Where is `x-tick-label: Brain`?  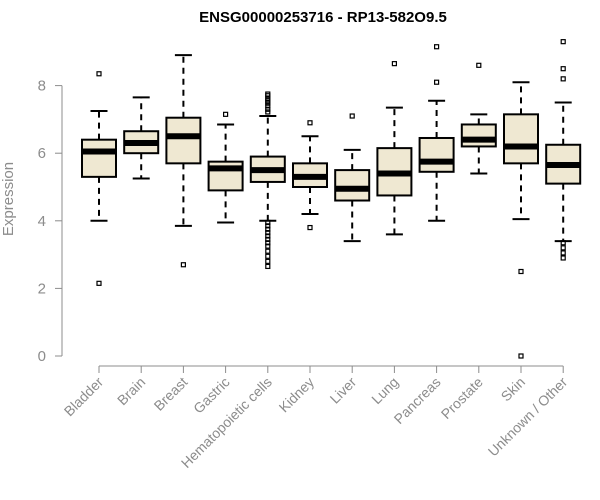
x-tick-label: Brain is located at coordinates (131, 391).